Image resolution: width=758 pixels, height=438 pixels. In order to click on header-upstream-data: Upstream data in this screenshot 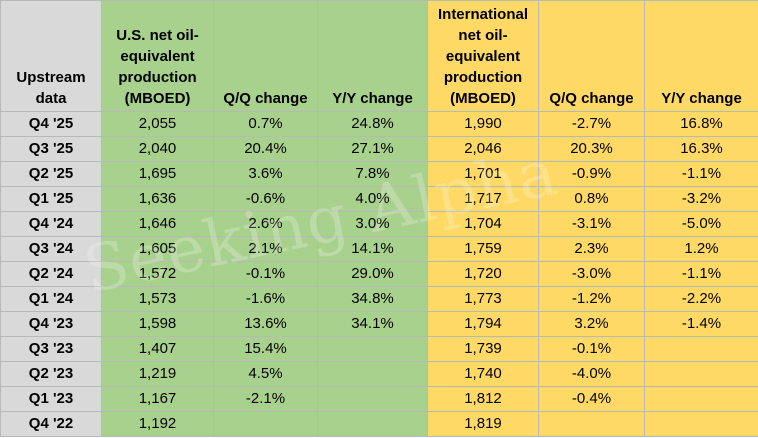, I will do `click(51, 56)`.